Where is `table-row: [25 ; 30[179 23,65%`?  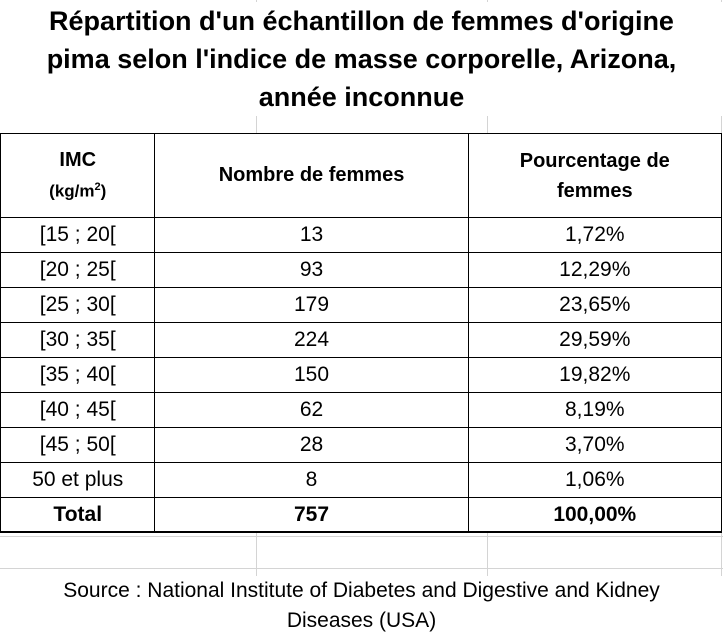 table-row: [25 ; 30[179 23,65% is located at coordinates (361, 305).